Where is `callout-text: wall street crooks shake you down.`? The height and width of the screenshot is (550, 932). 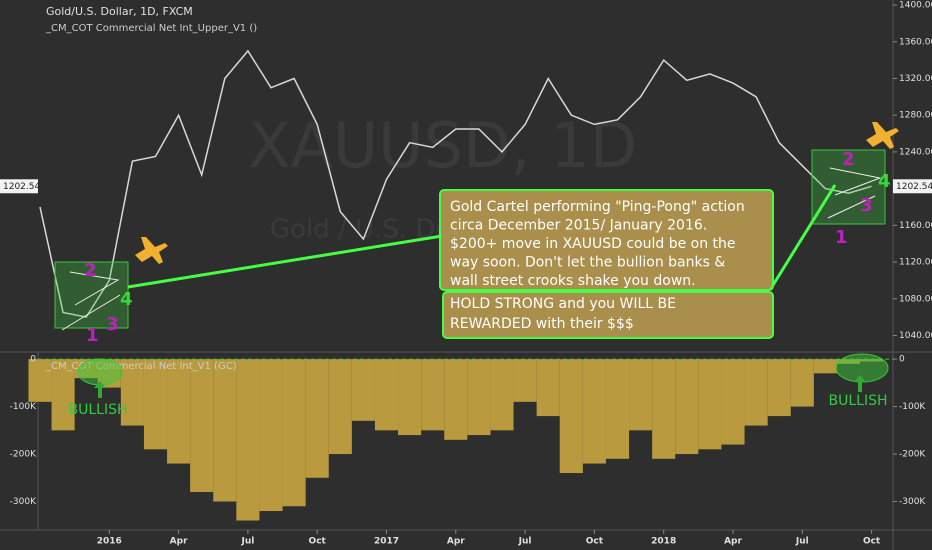 callout-text: wall street crooks shake you down. is located at coordinates (573, 281).